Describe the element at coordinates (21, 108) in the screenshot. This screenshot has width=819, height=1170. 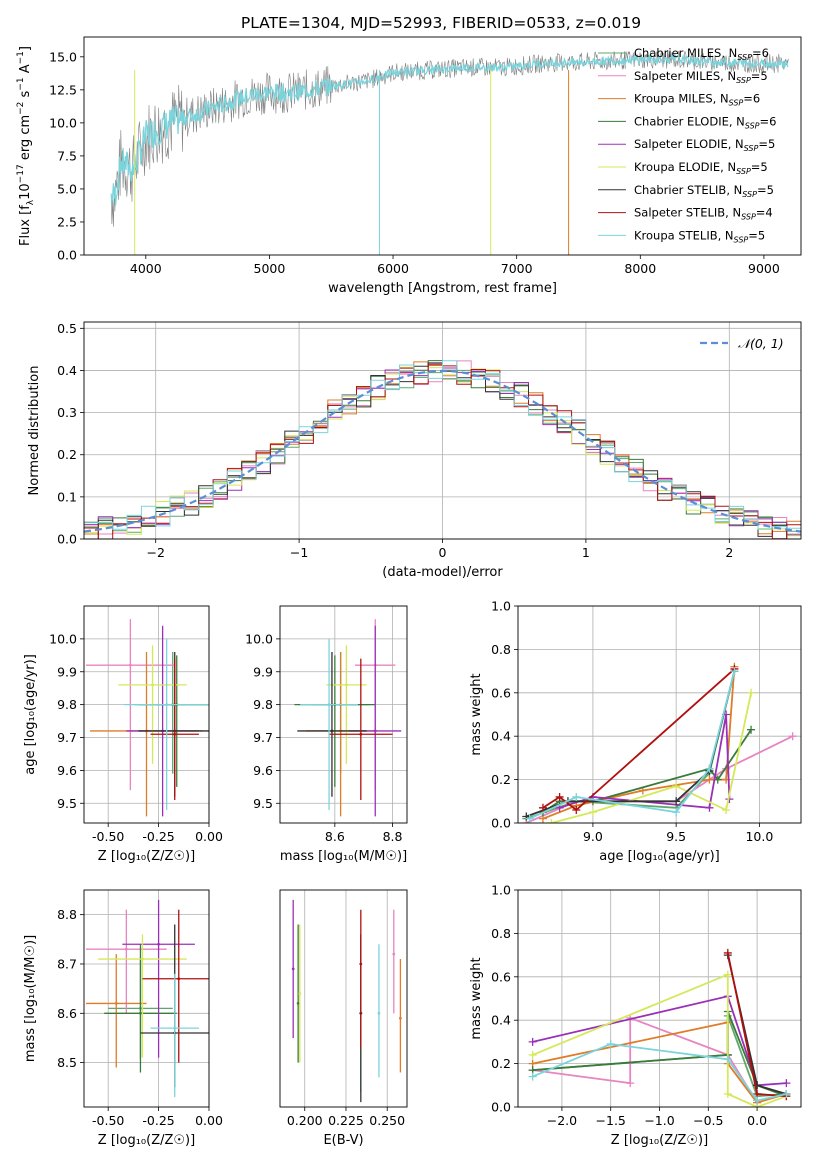
I see `y-axis-label-part: −2` at that location.